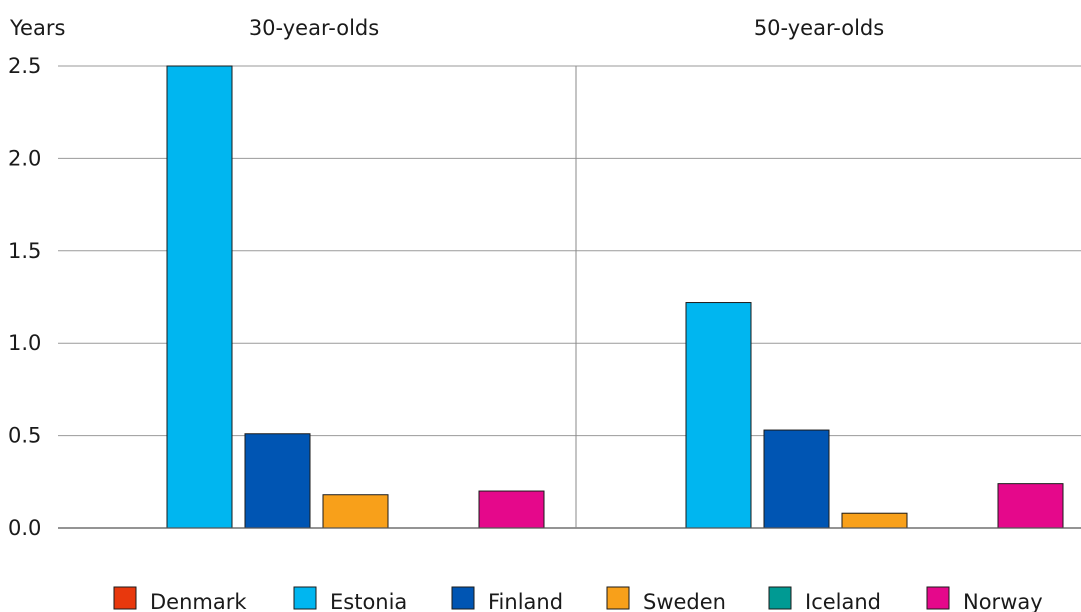 The height and width of the screenshot is (612, 1081). I want to click on legend-label: Finland, so click(525, 601).